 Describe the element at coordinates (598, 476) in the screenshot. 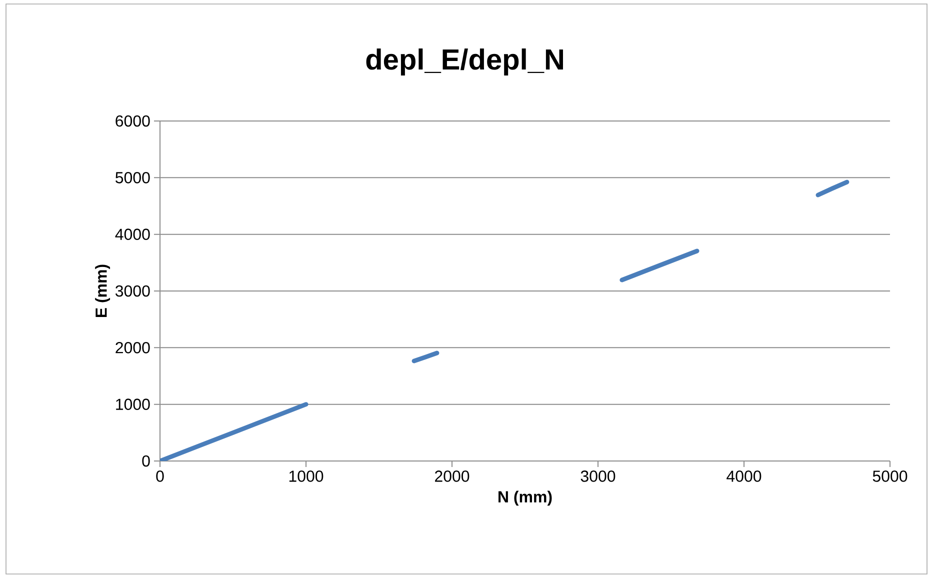

I see `x-tick-label: 3000` at that location.